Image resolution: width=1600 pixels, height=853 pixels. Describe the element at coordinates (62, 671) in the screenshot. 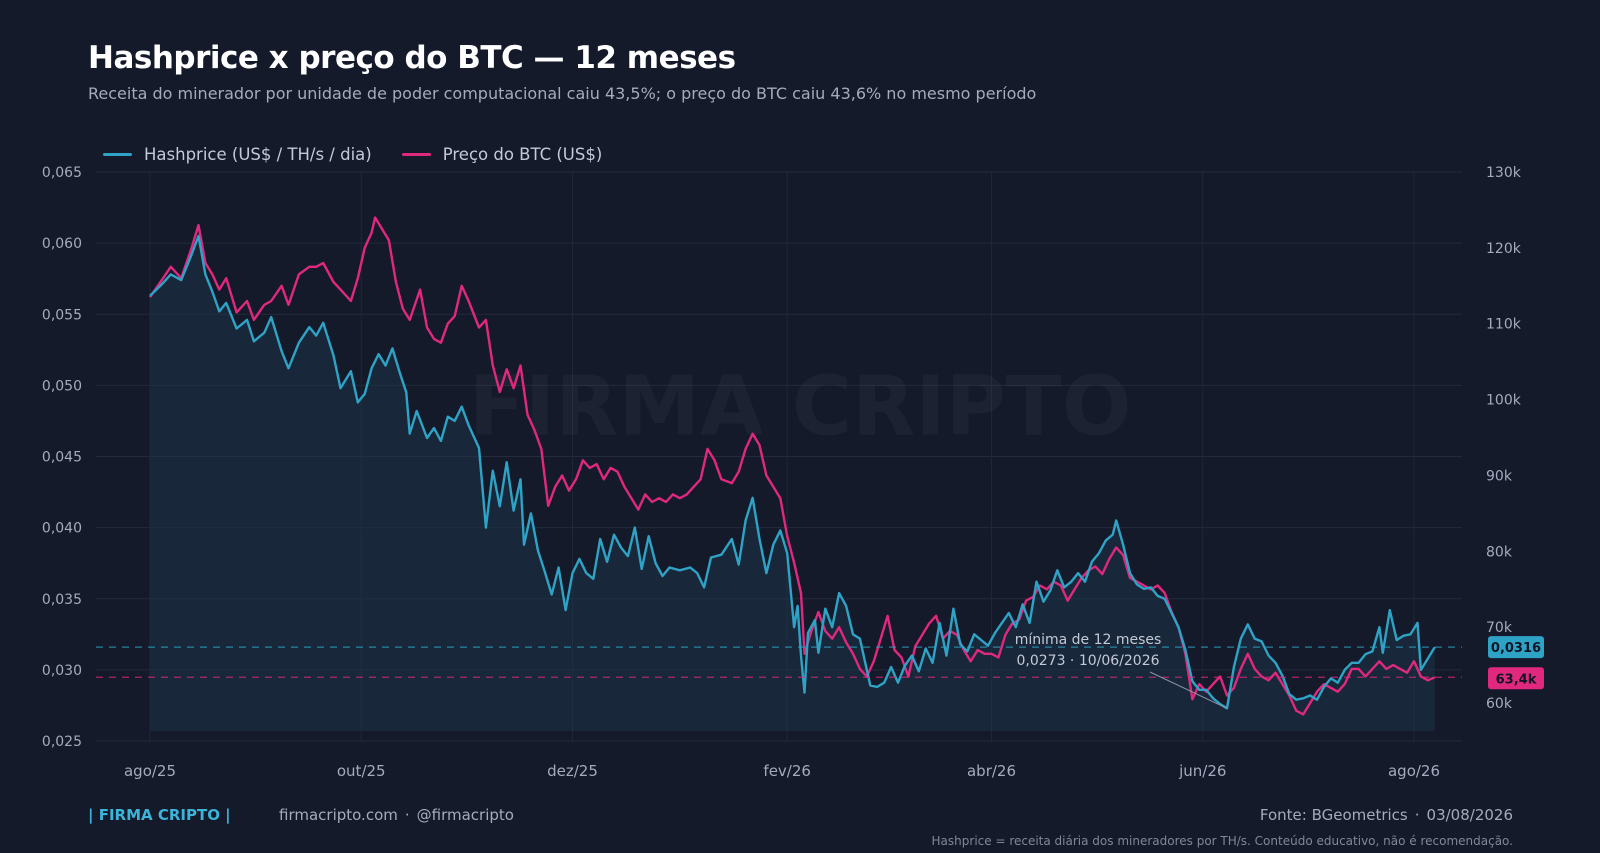

I see `y-left-tick-label: 0,030` at that location.